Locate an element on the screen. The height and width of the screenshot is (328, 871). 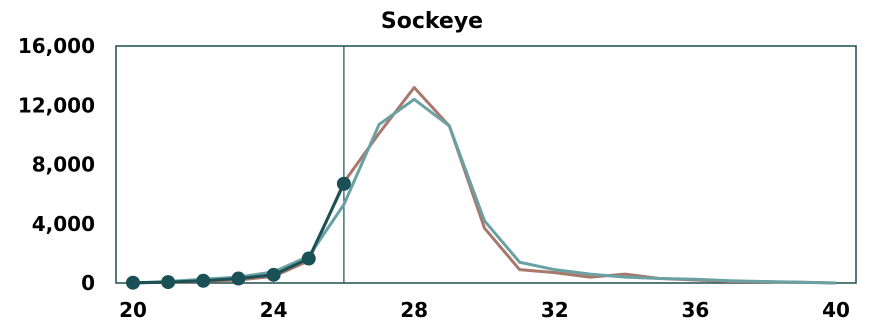
x-tick-label: 36 is located at coordinates (695, 310).